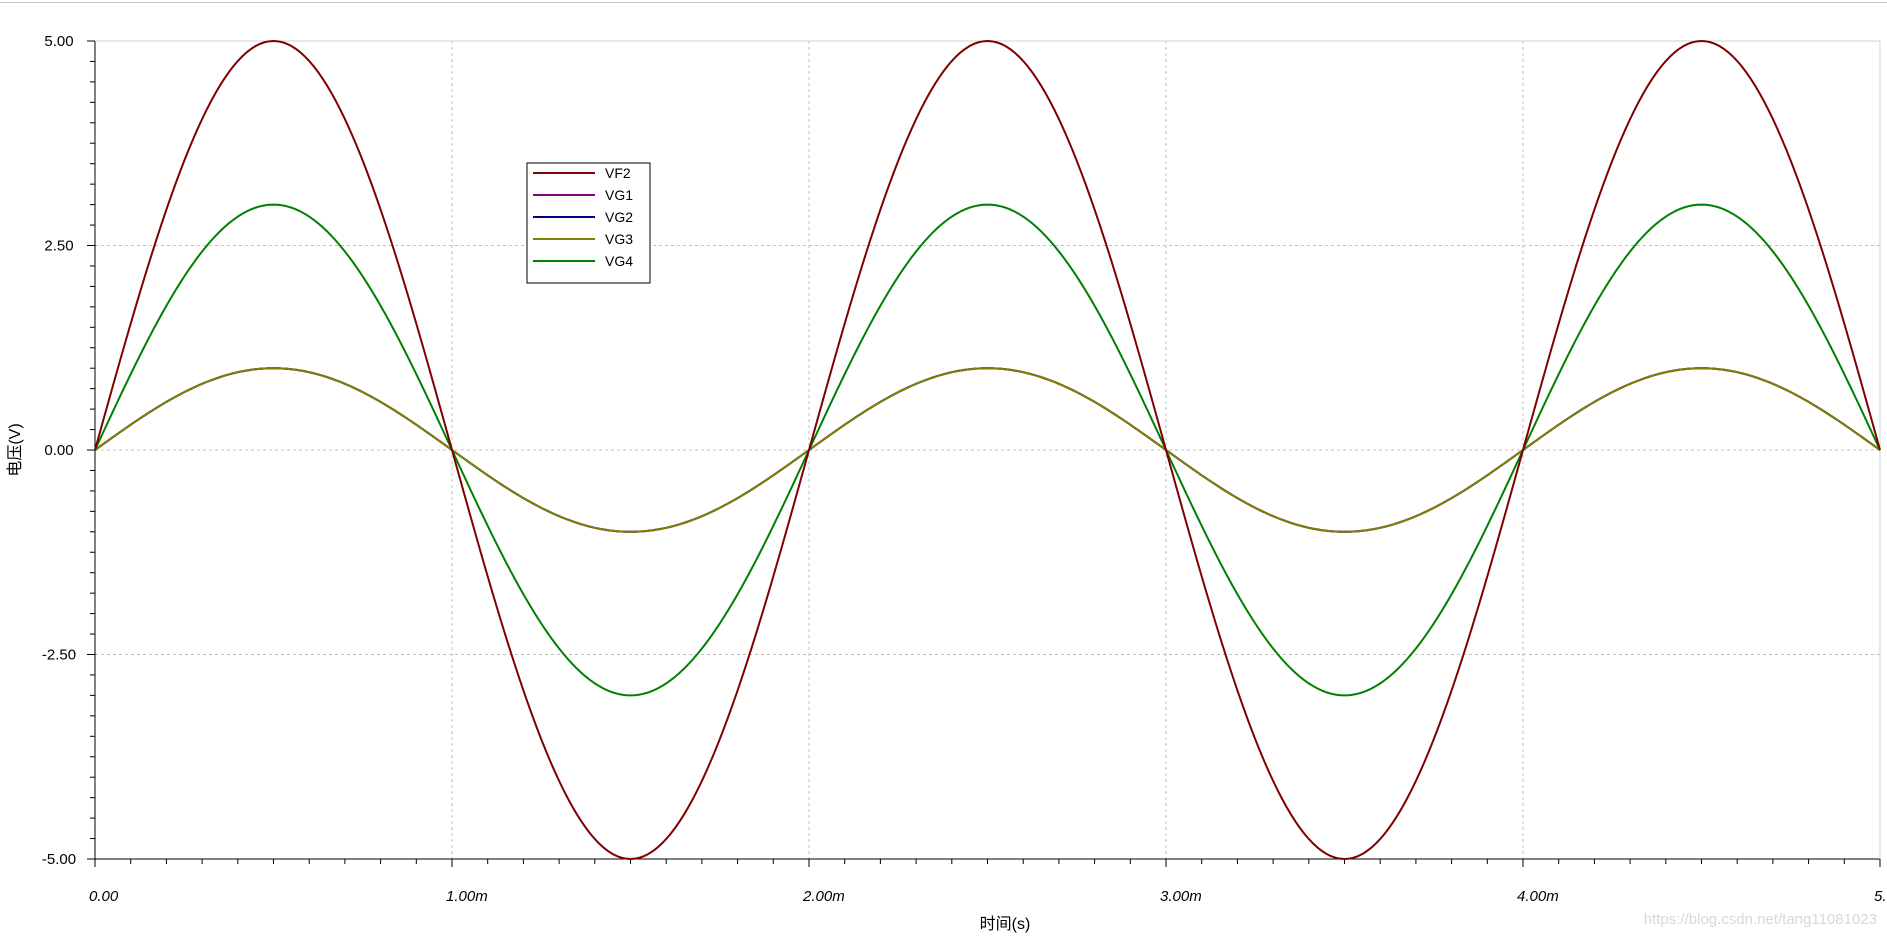 This screenshot has height=945, width=1887. Describe the element at coordinates (1880, 896) in the screenshot. I see `x-tick-label-5: 5.00m` at that location.